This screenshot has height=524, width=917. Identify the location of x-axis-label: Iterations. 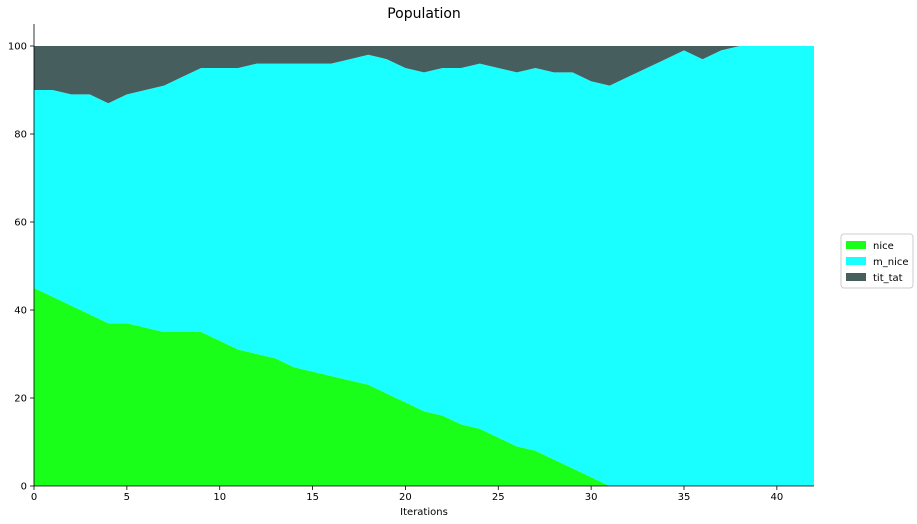
(424, 512).